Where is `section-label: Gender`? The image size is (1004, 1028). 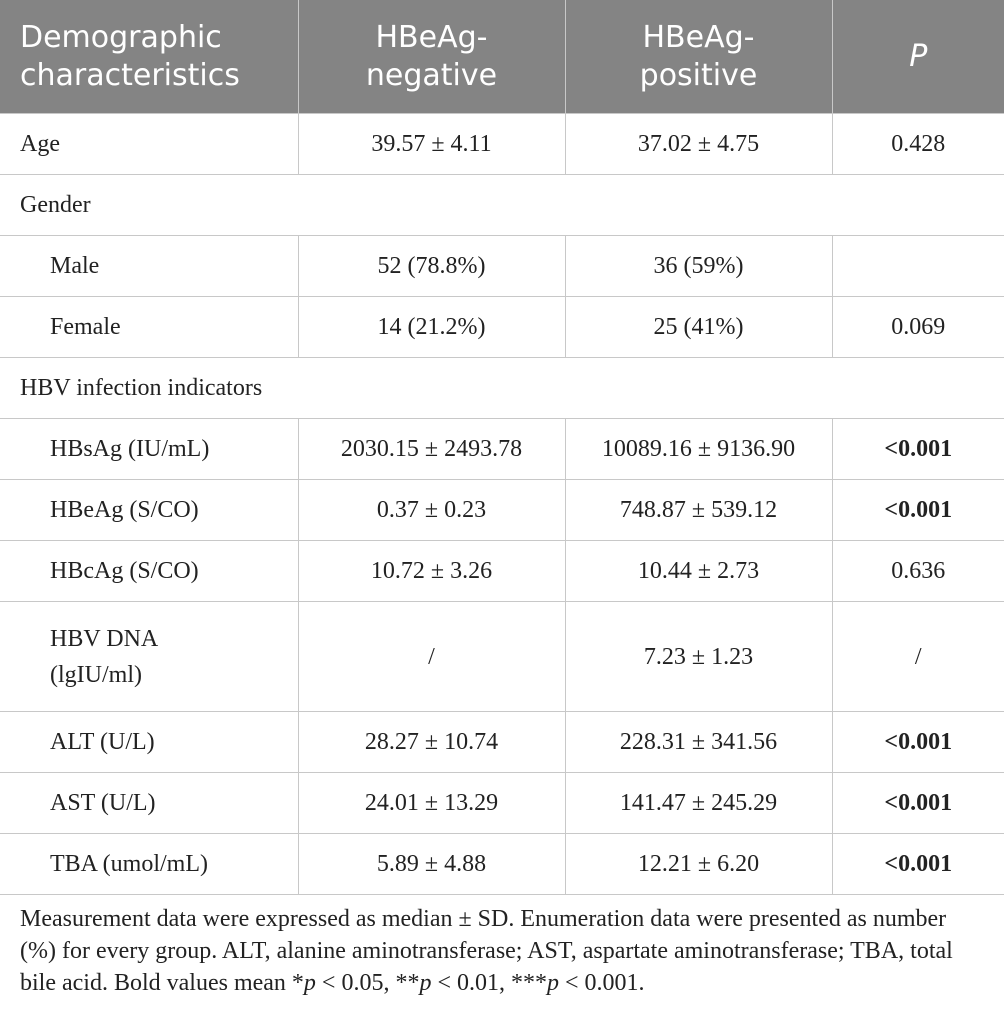
section-label: Gender is located at coordinates (55, 204).